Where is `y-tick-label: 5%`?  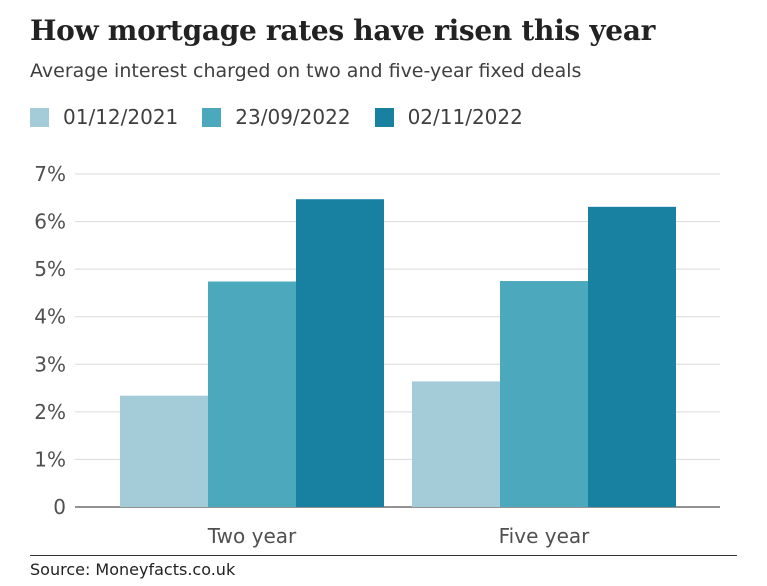
y-tick-label: 5% is located at coordinates (50, 269).